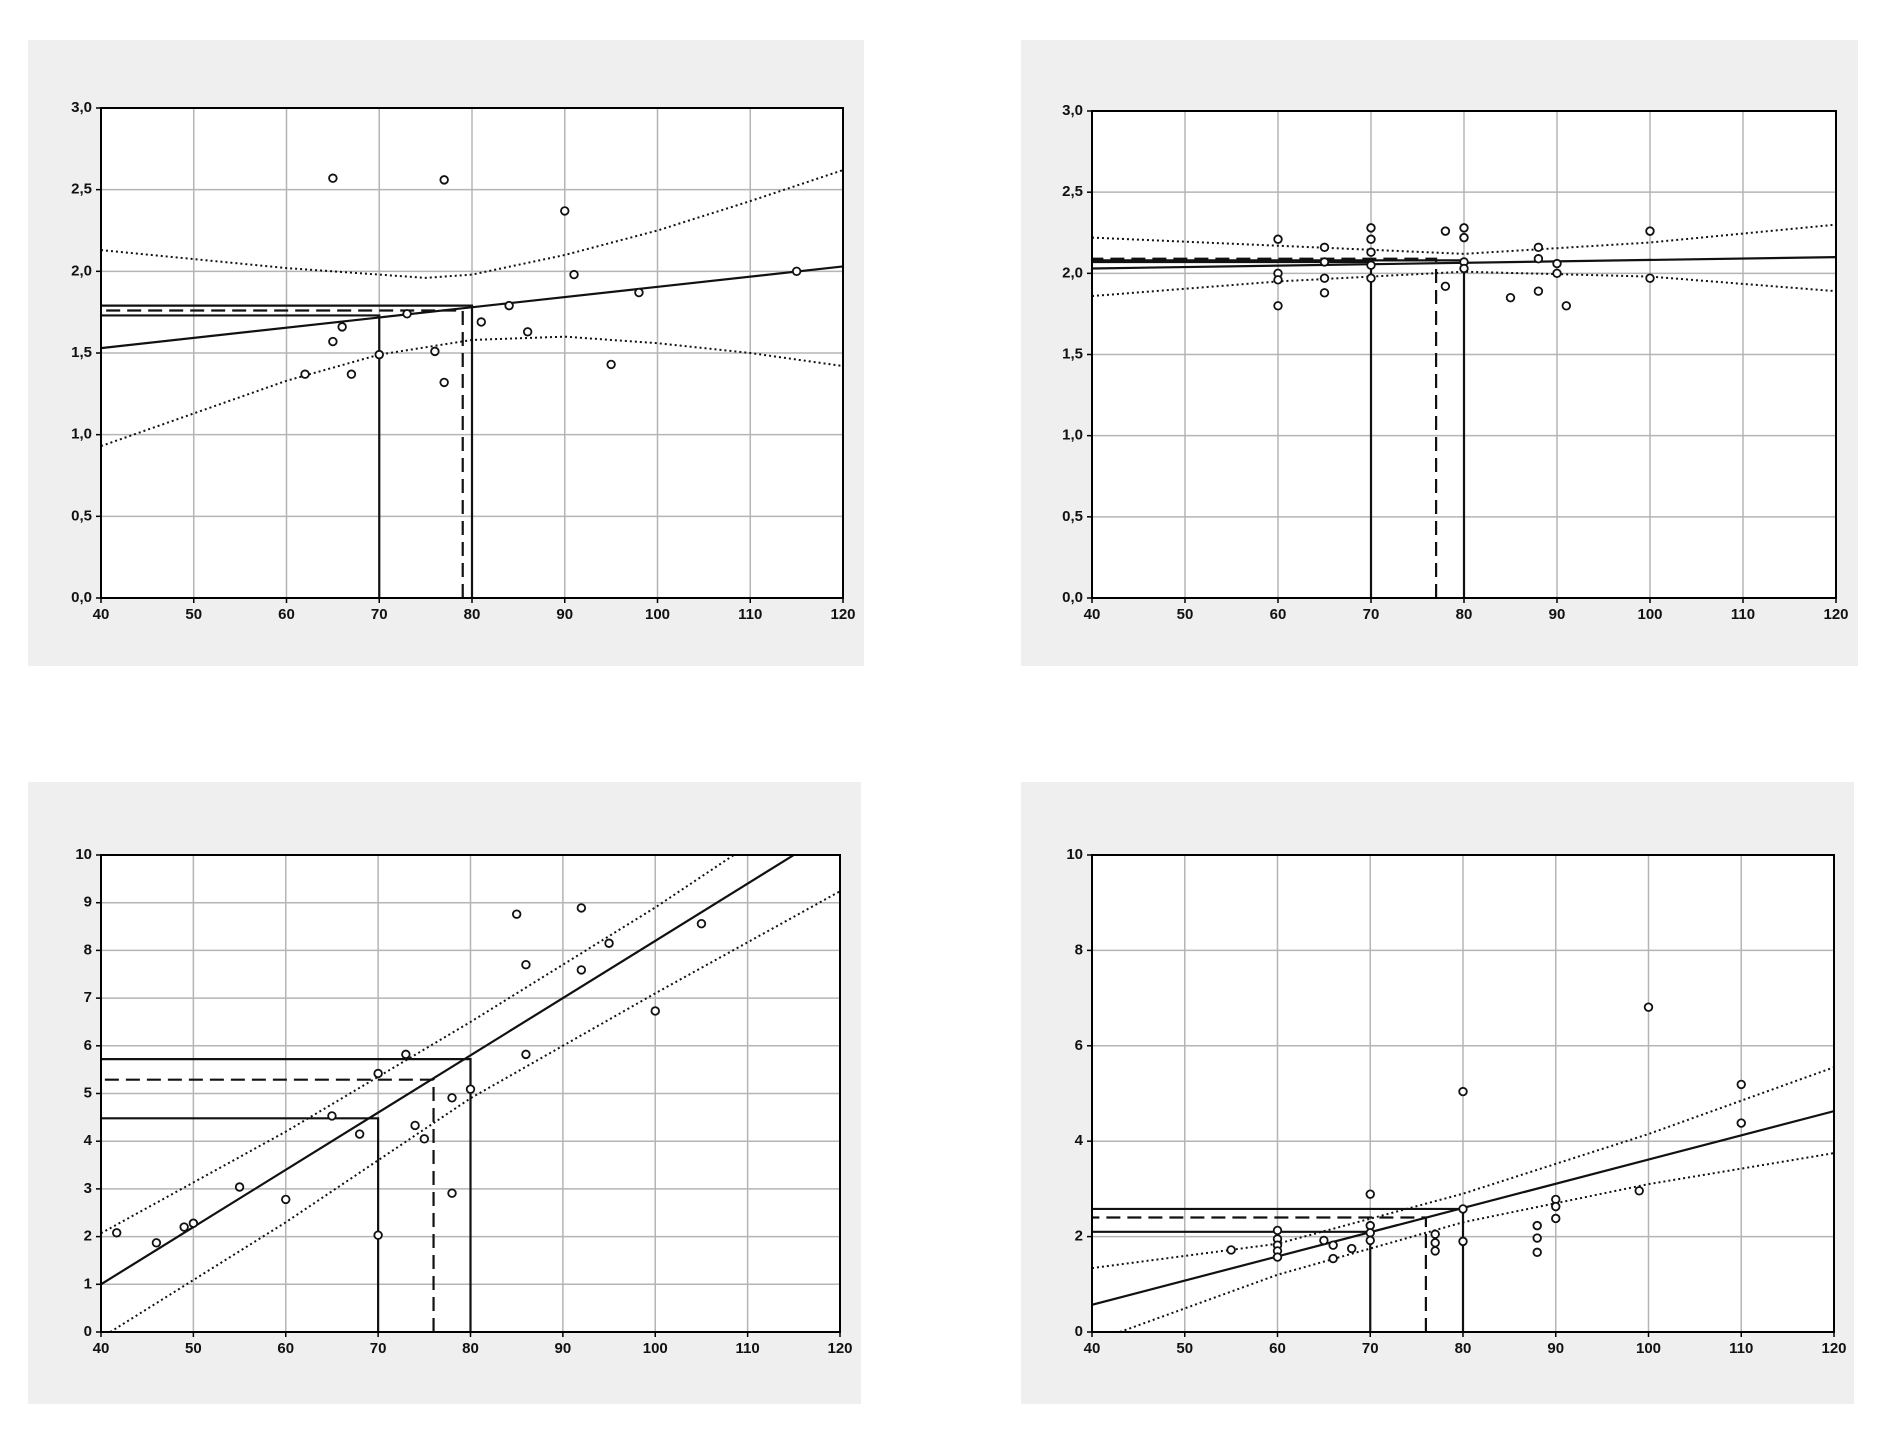 The width and height of the screenshot is (1885, 1456). I want to click on y-tick-label: 3, so click(88, 1188).